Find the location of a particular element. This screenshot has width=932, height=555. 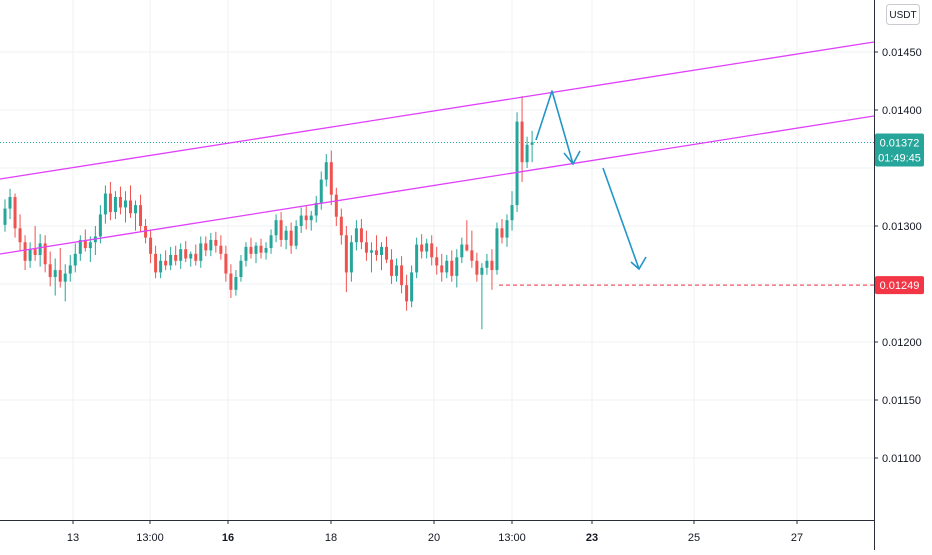

x-tick-label: 13:00 is located at coordinates (512, 538).